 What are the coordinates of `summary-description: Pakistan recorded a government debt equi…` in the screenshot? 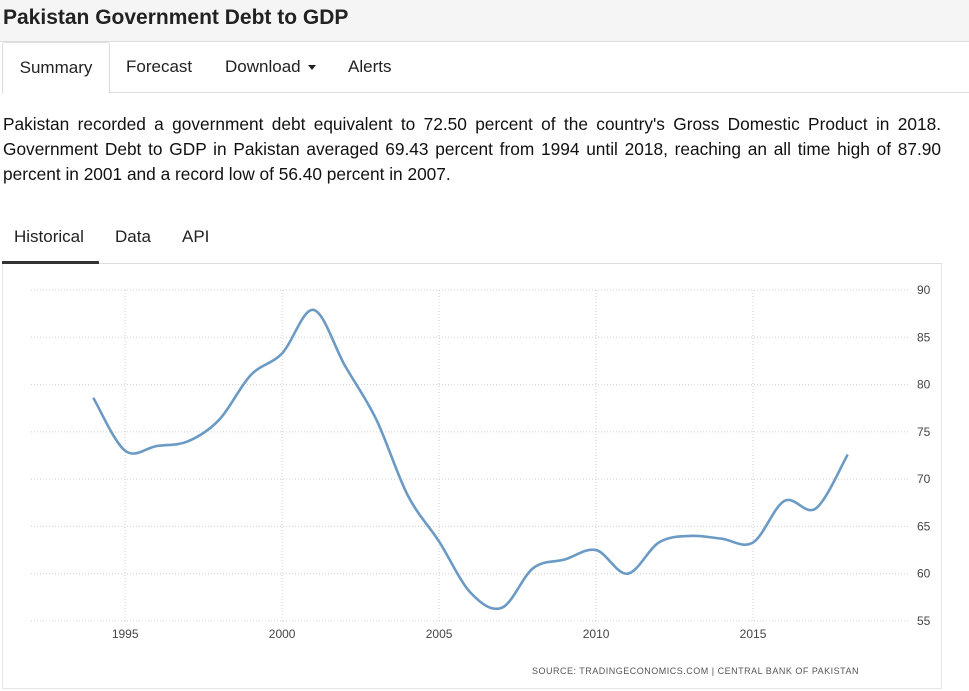 It's located at (472, 149).